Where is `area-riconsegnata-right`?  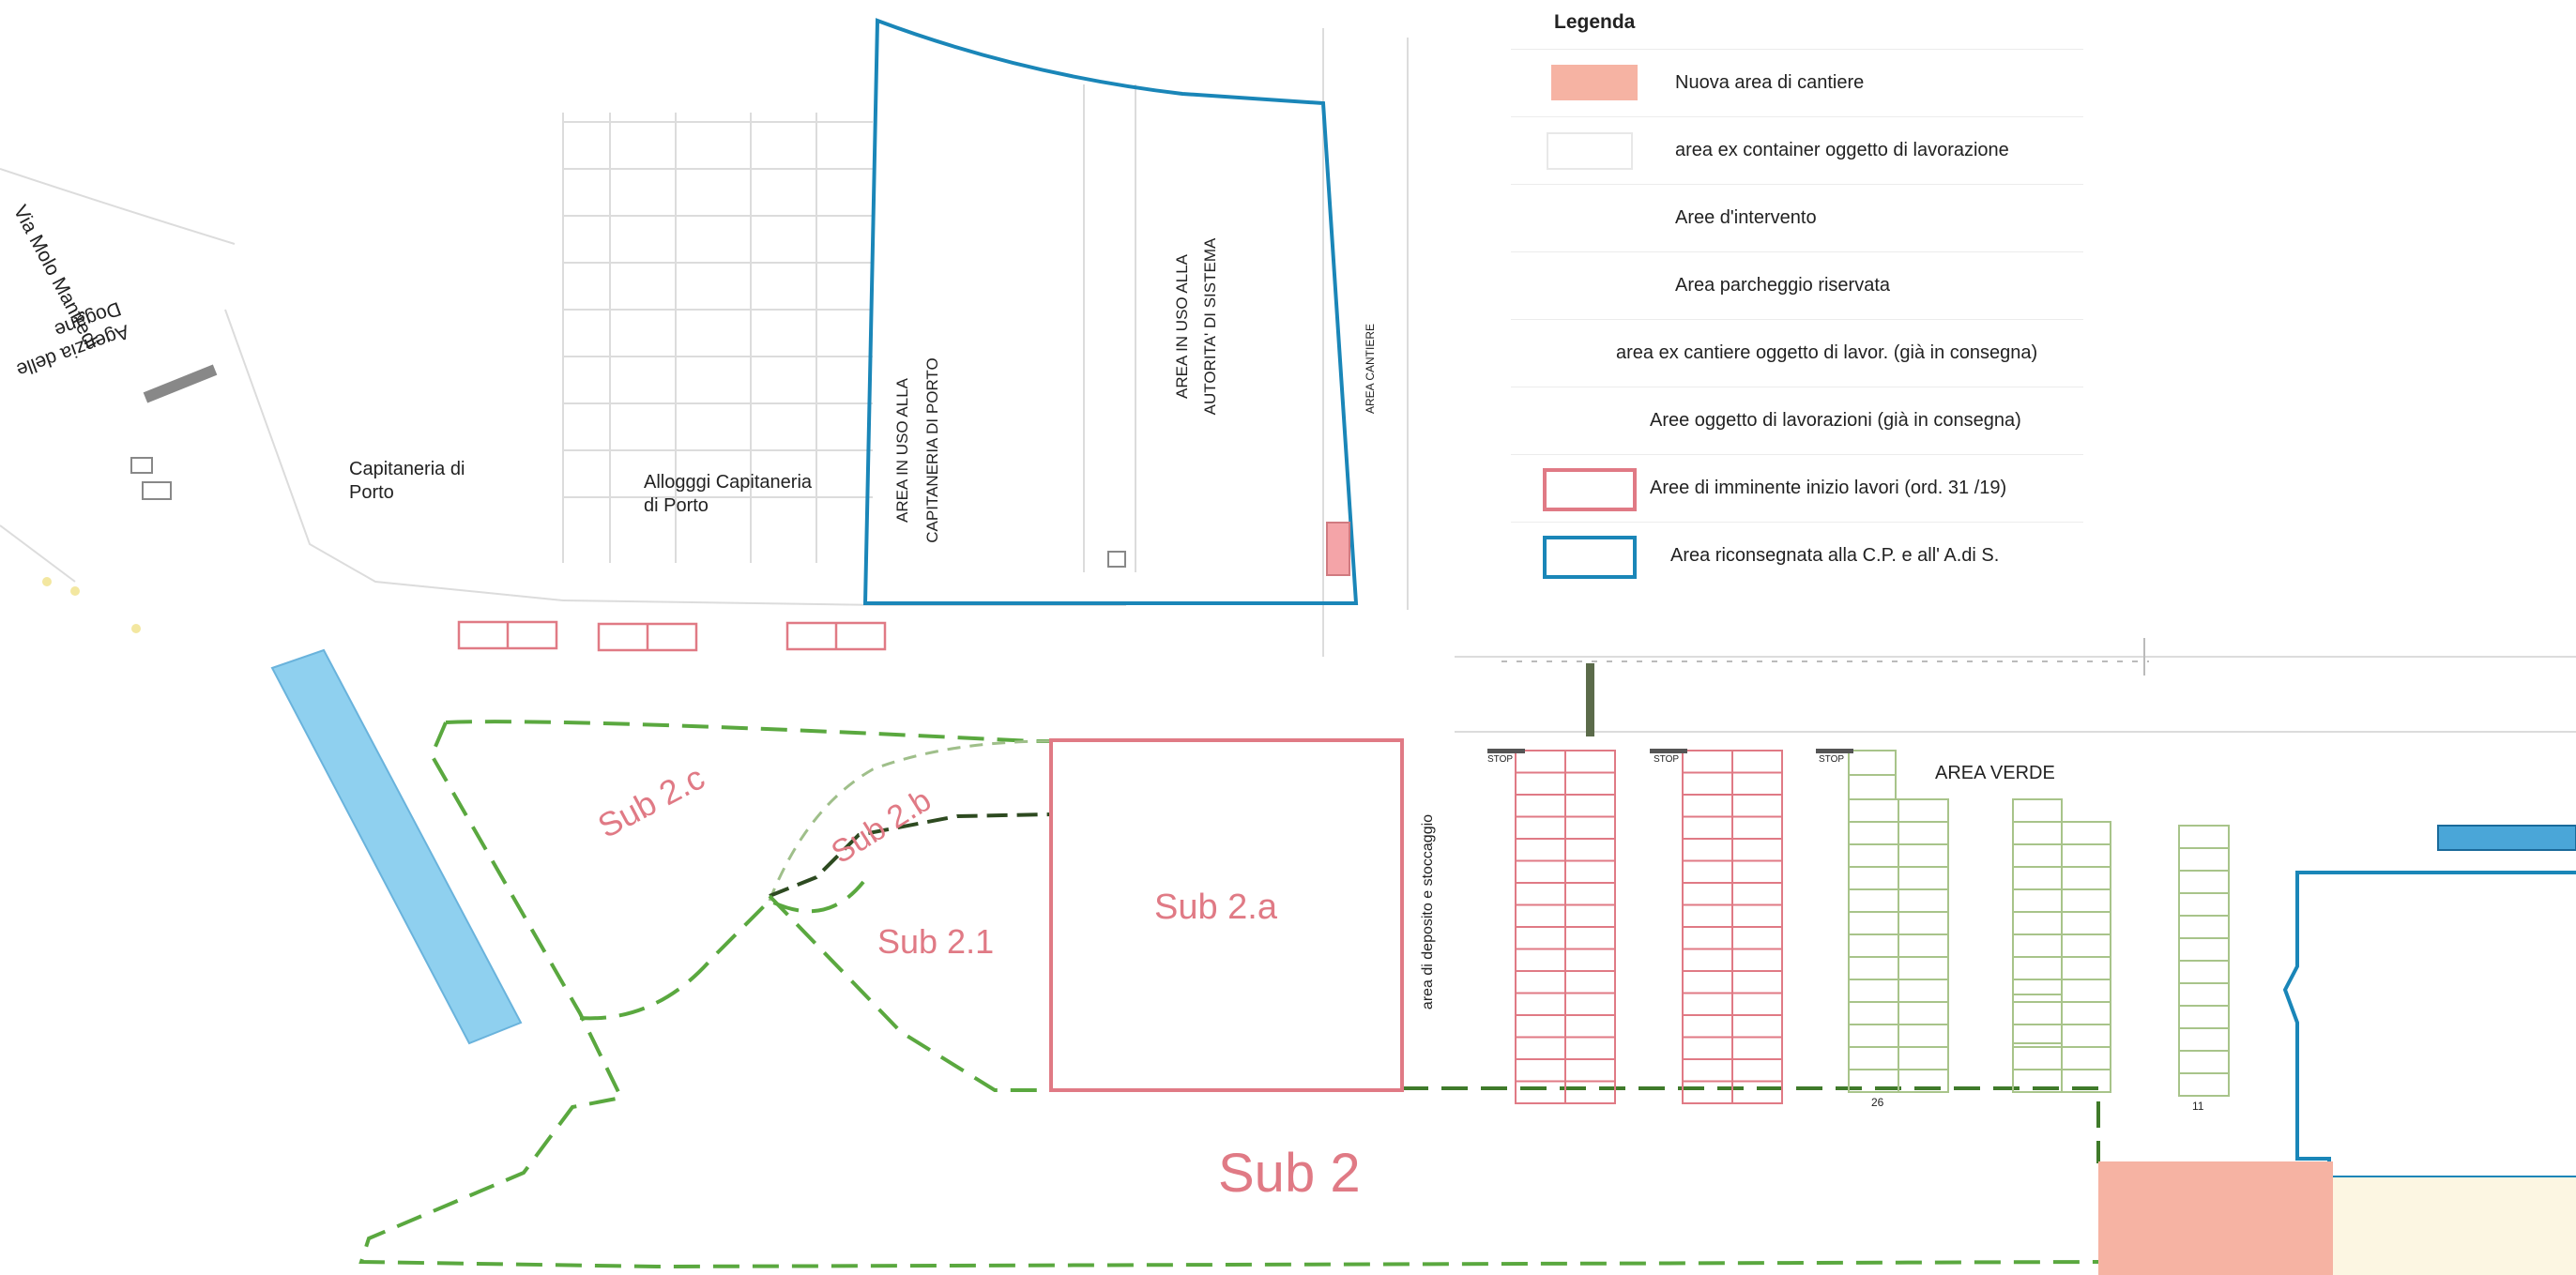 area-riconsegnata-right is located at coordinates (2429, 1025).